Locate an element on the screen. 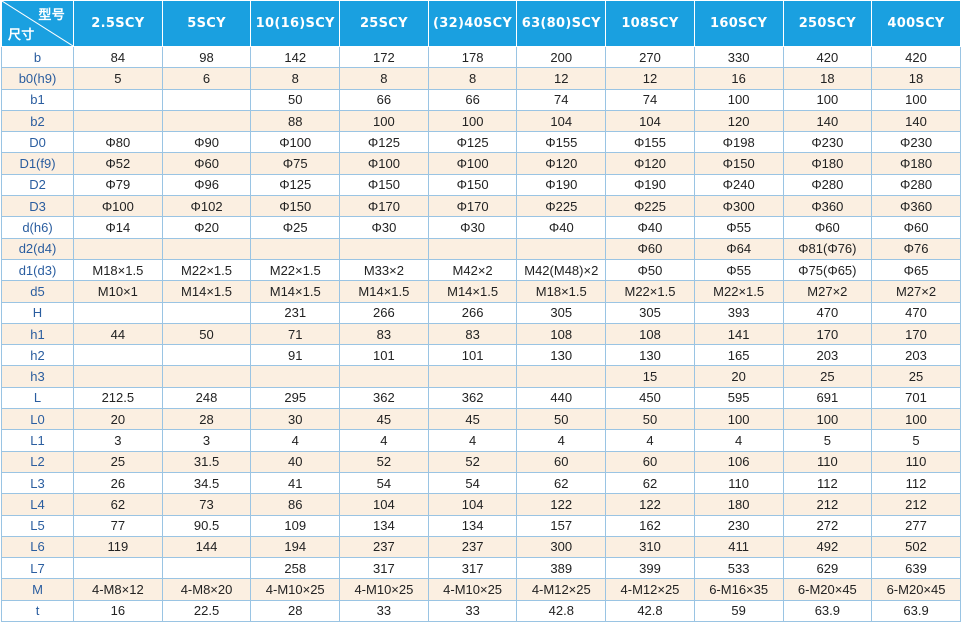 The image size is (961, 637). table-row: D0 Φ80 Φ90 Φ100 Φ125 Φ125 Φ155 Φ155 Φ198 Φ230 Φ230 is located at coordinates (481, 142).